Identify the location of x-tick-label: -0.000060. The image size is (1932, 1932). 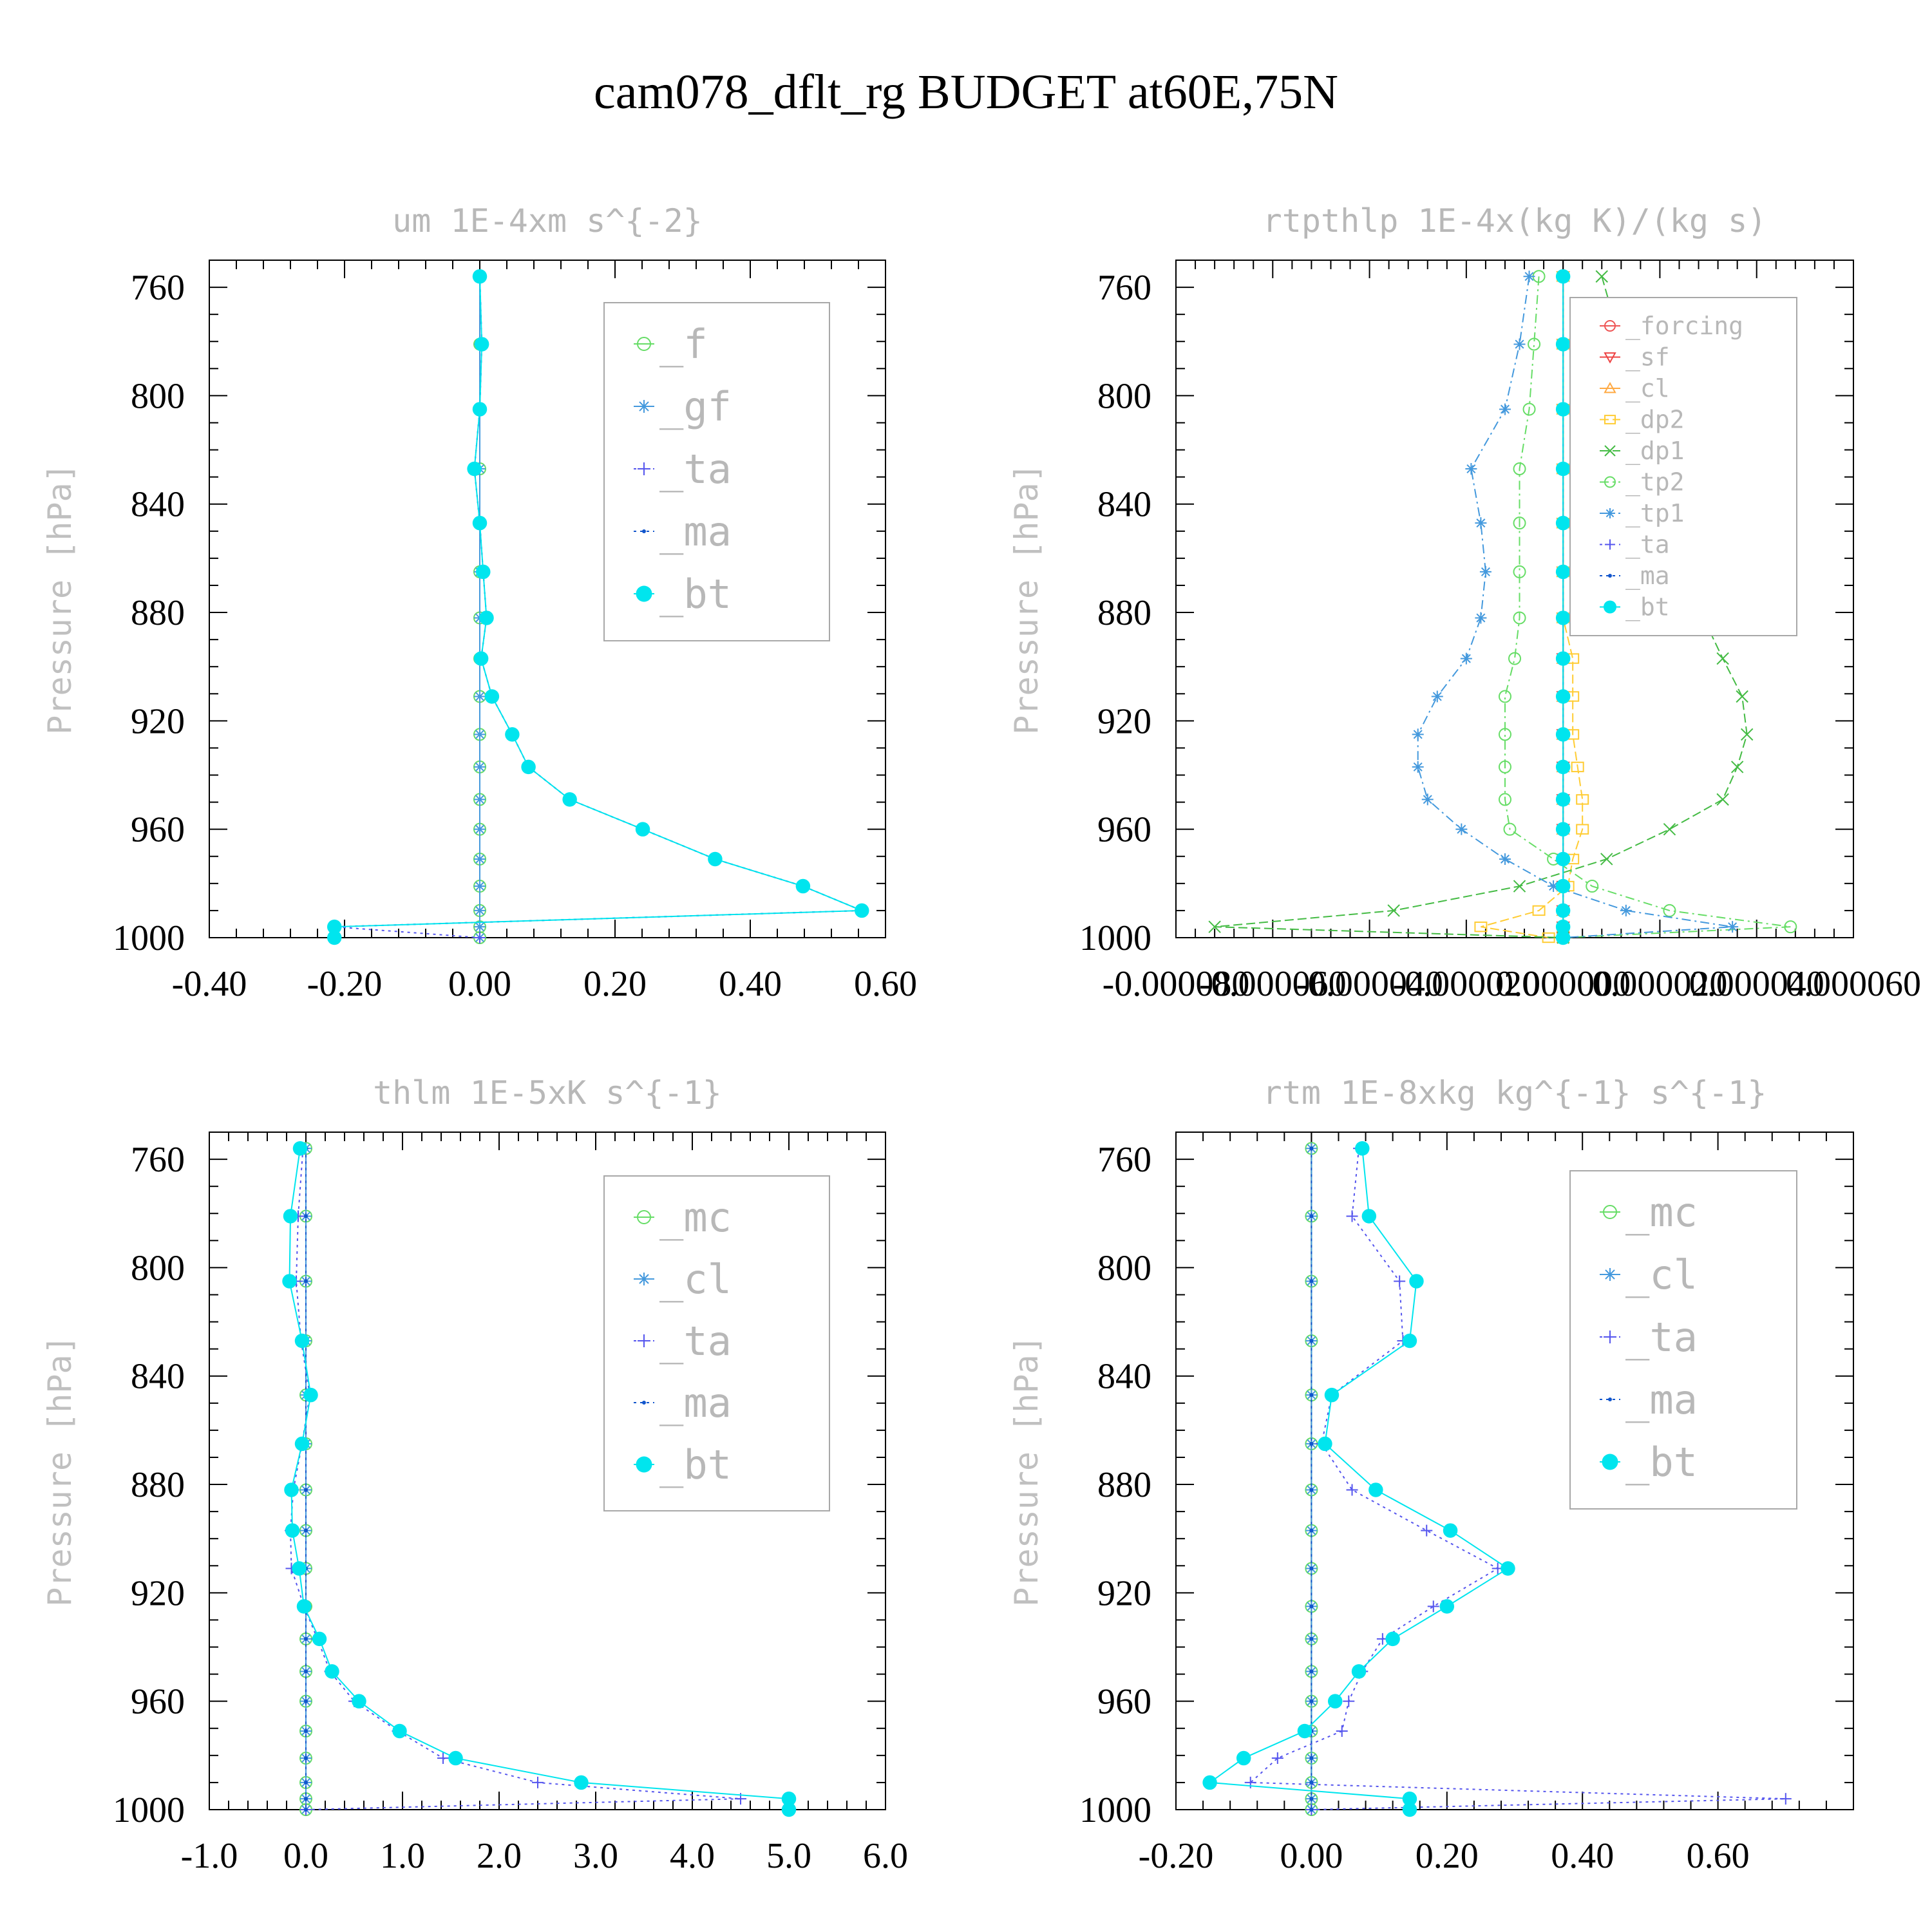
(1273, 984).